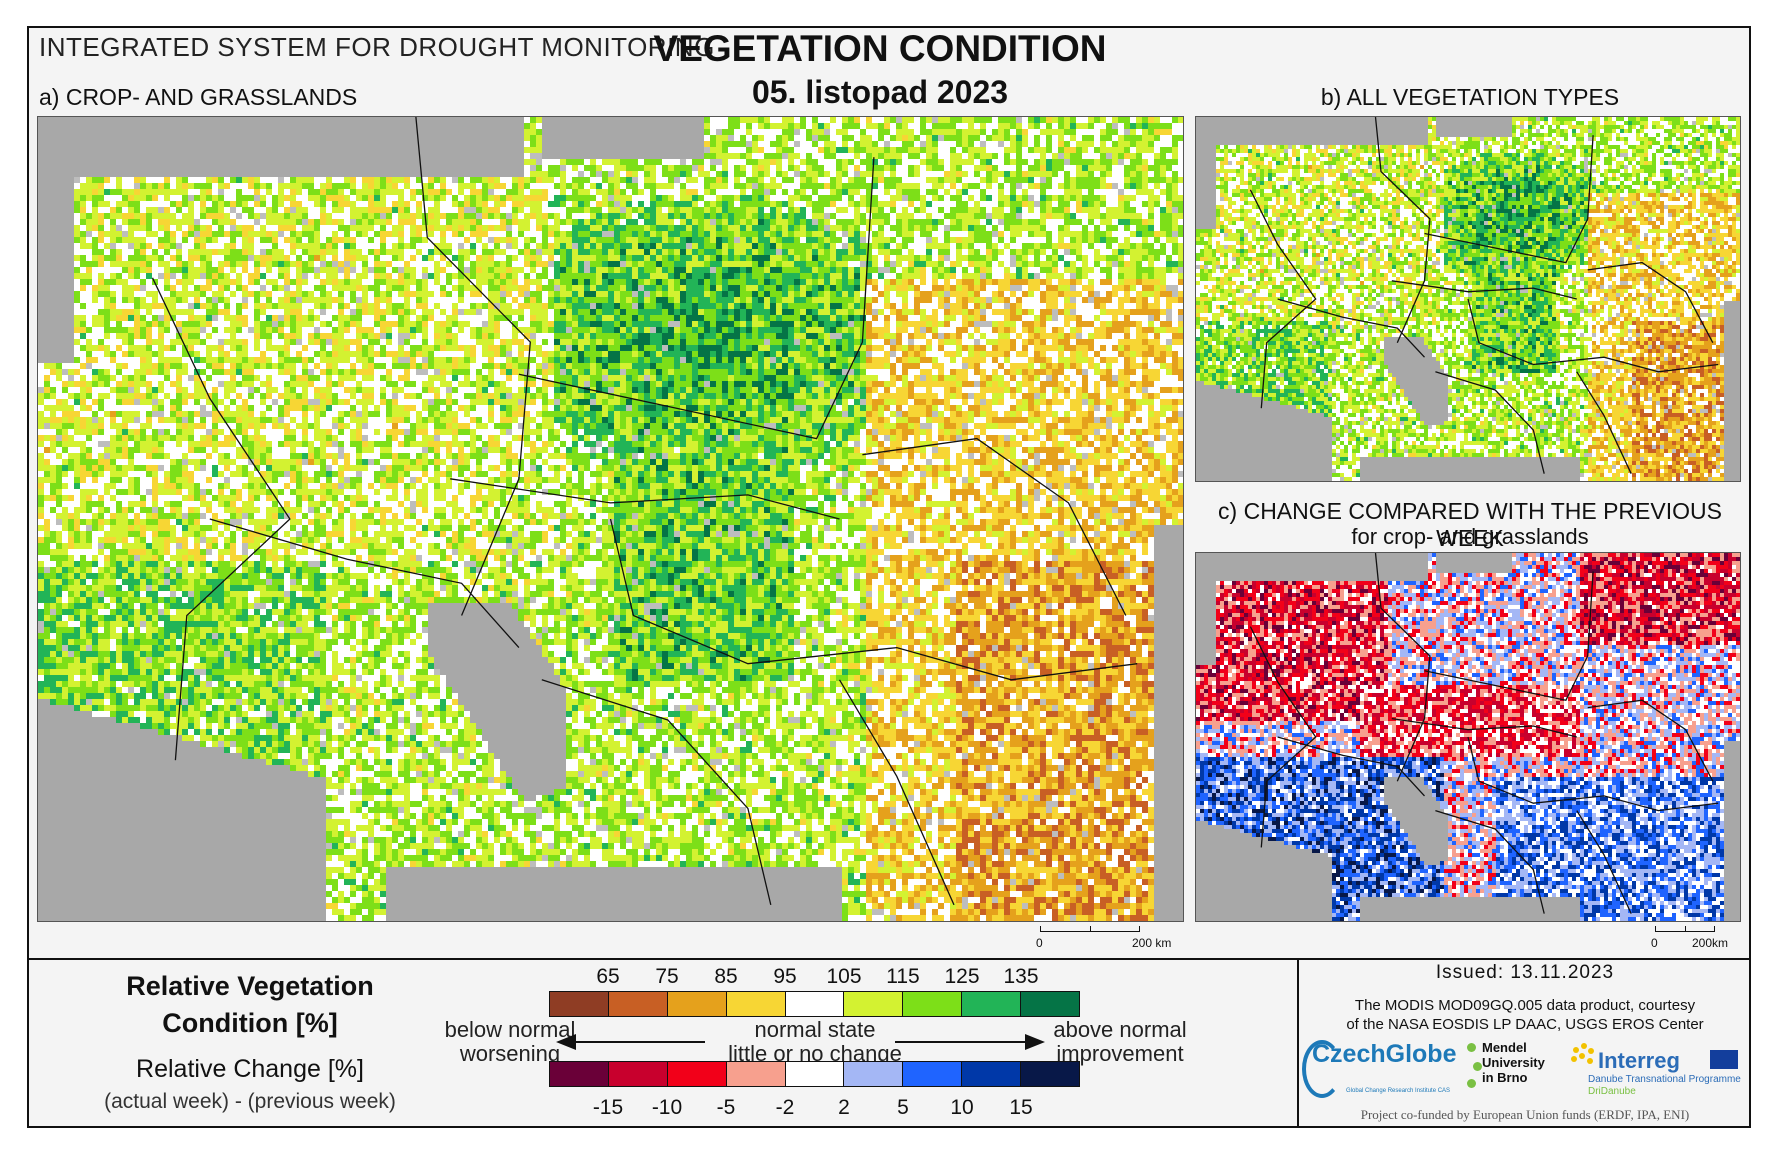 This screenshot has width=1772, height=1156. I want to click on czechglobe-logo-sub: Global Change Research Institute CAS, so click(1398, 1091).